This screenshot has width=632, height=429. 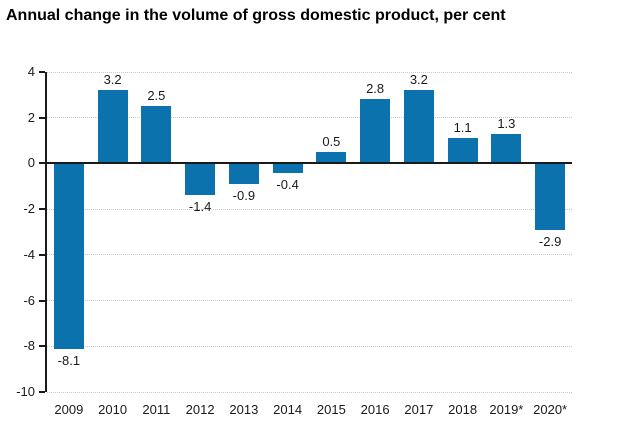 What do you see at coordinates (29, 300) in the screenshot?
I see `y-tick-label--6: -6` at bounding box center [29, 300].